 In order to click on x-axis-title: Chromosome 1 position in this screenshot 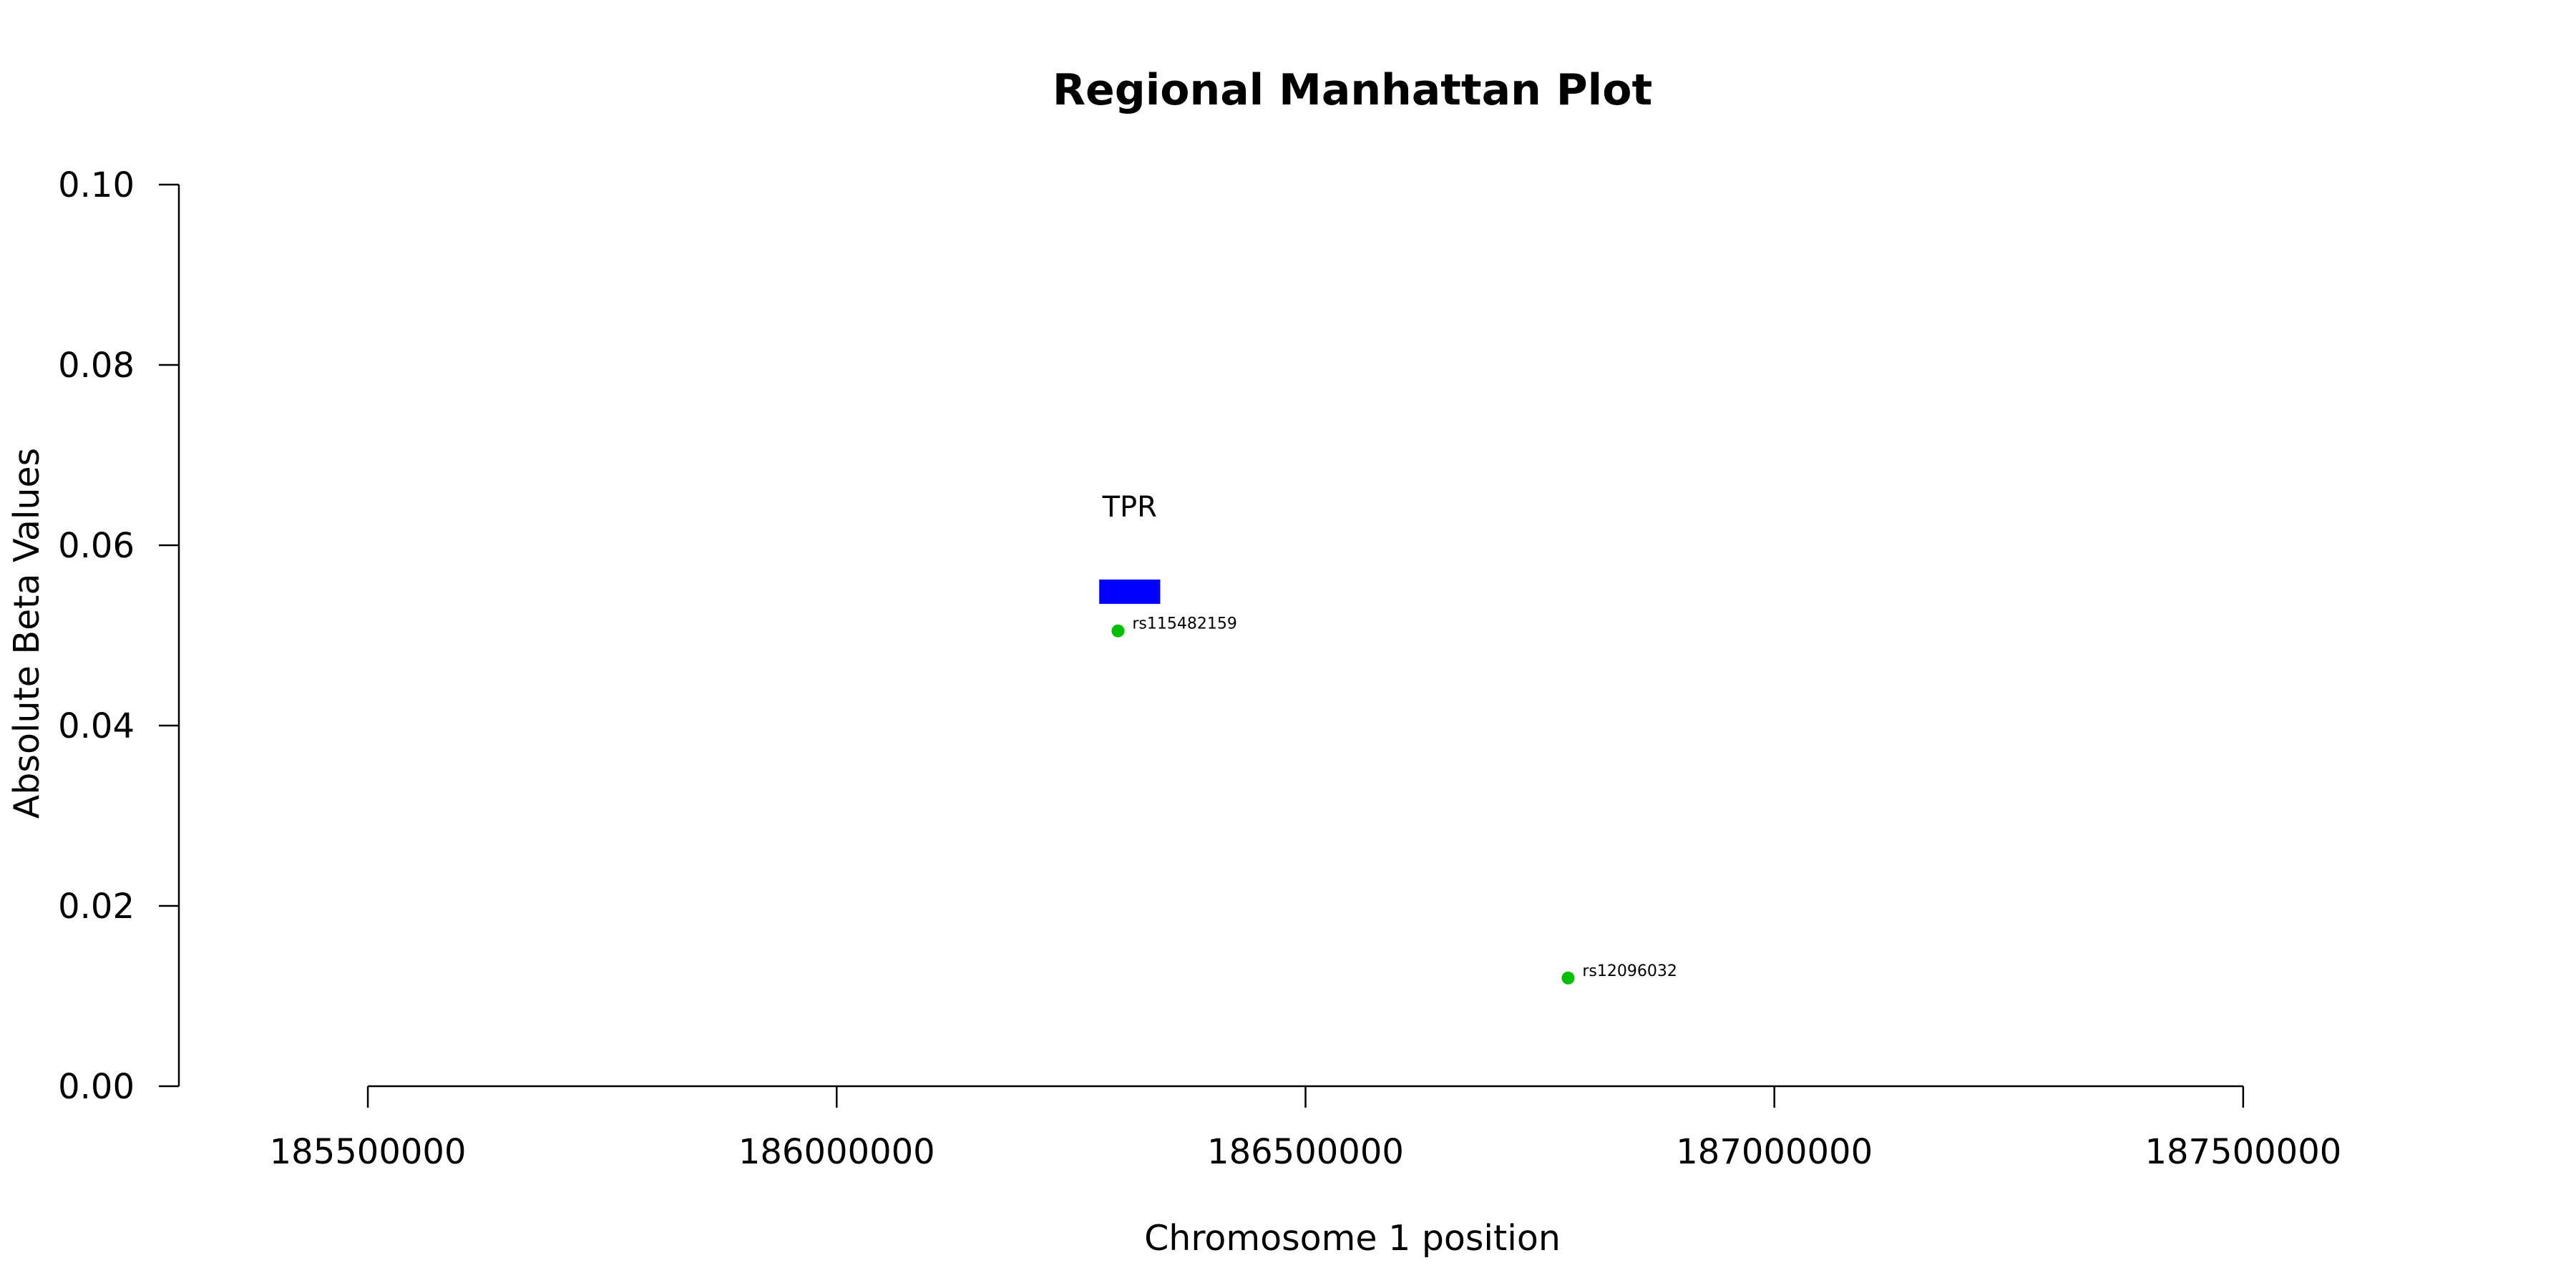, I will do `click(1352, 1238)`.